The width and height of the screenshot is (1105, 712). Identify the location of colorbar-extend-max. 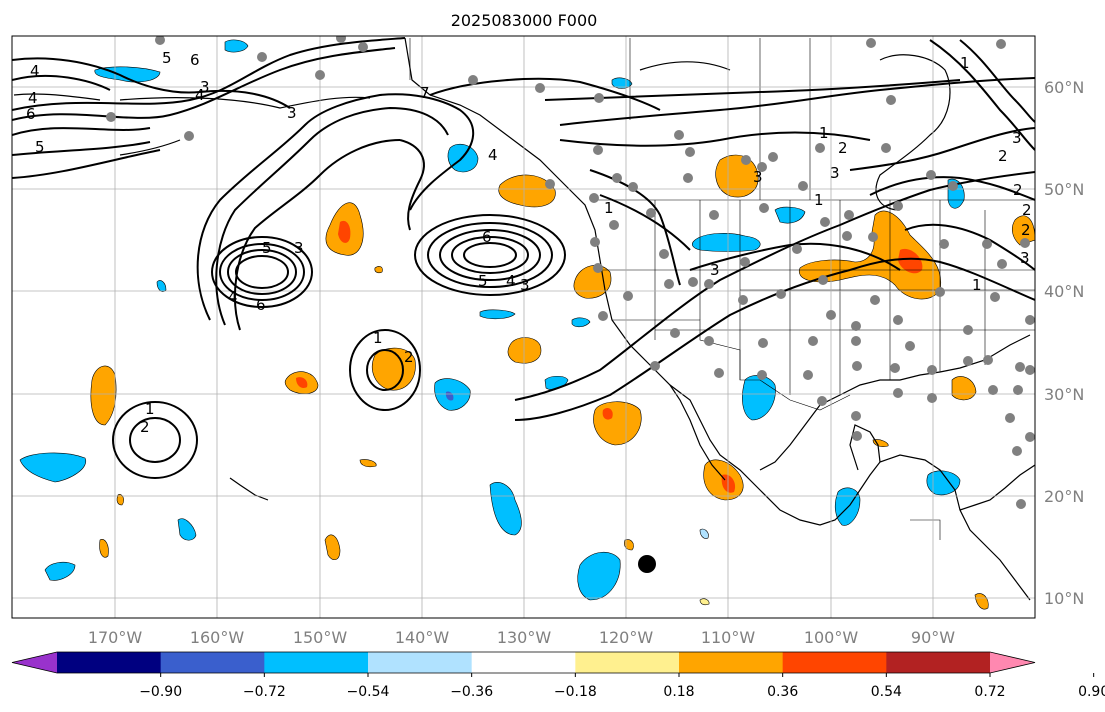
(1012, 662).